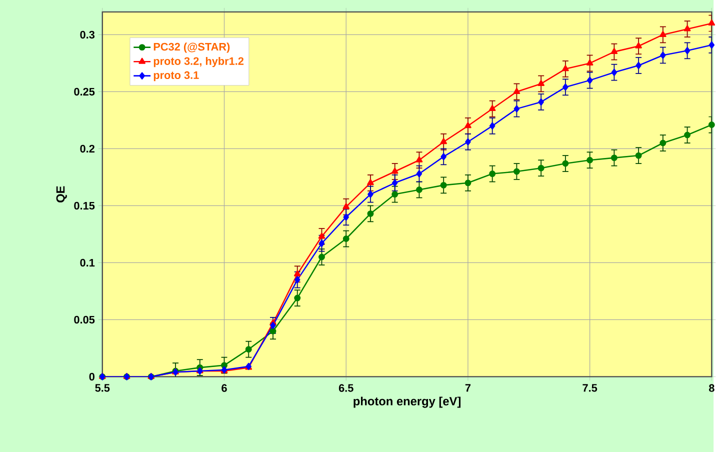 The image size is (718, 452). Describe the element at coordinates (87, 148) in the screenshot. I see `y-tick-label: 0.2` at that location.